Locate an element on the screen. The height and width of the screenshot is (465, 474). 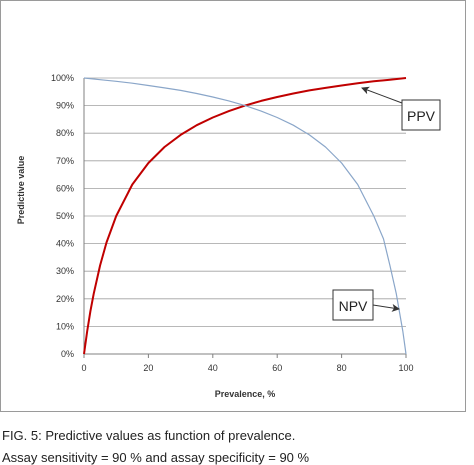
y-tick-label: 20% is located at coordinates (65, 299).